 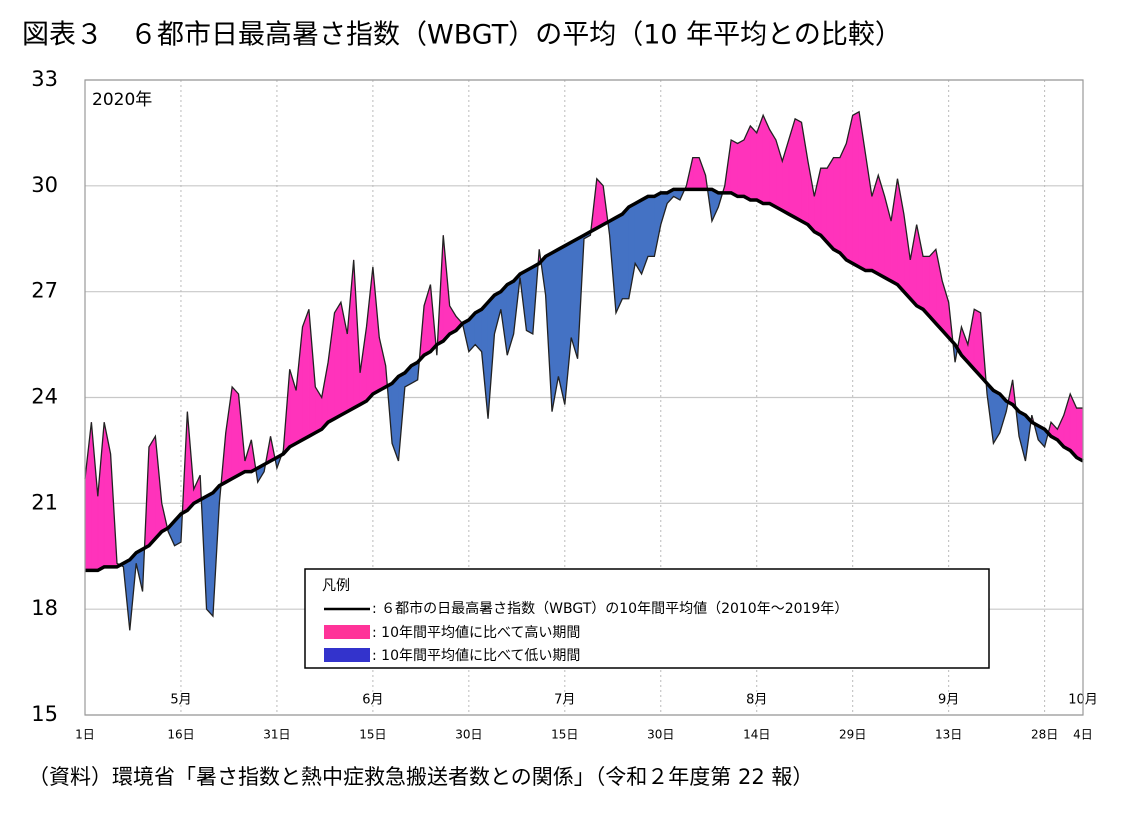 I want to click on x-tick-label: 14日, so click(x=756, y=735).